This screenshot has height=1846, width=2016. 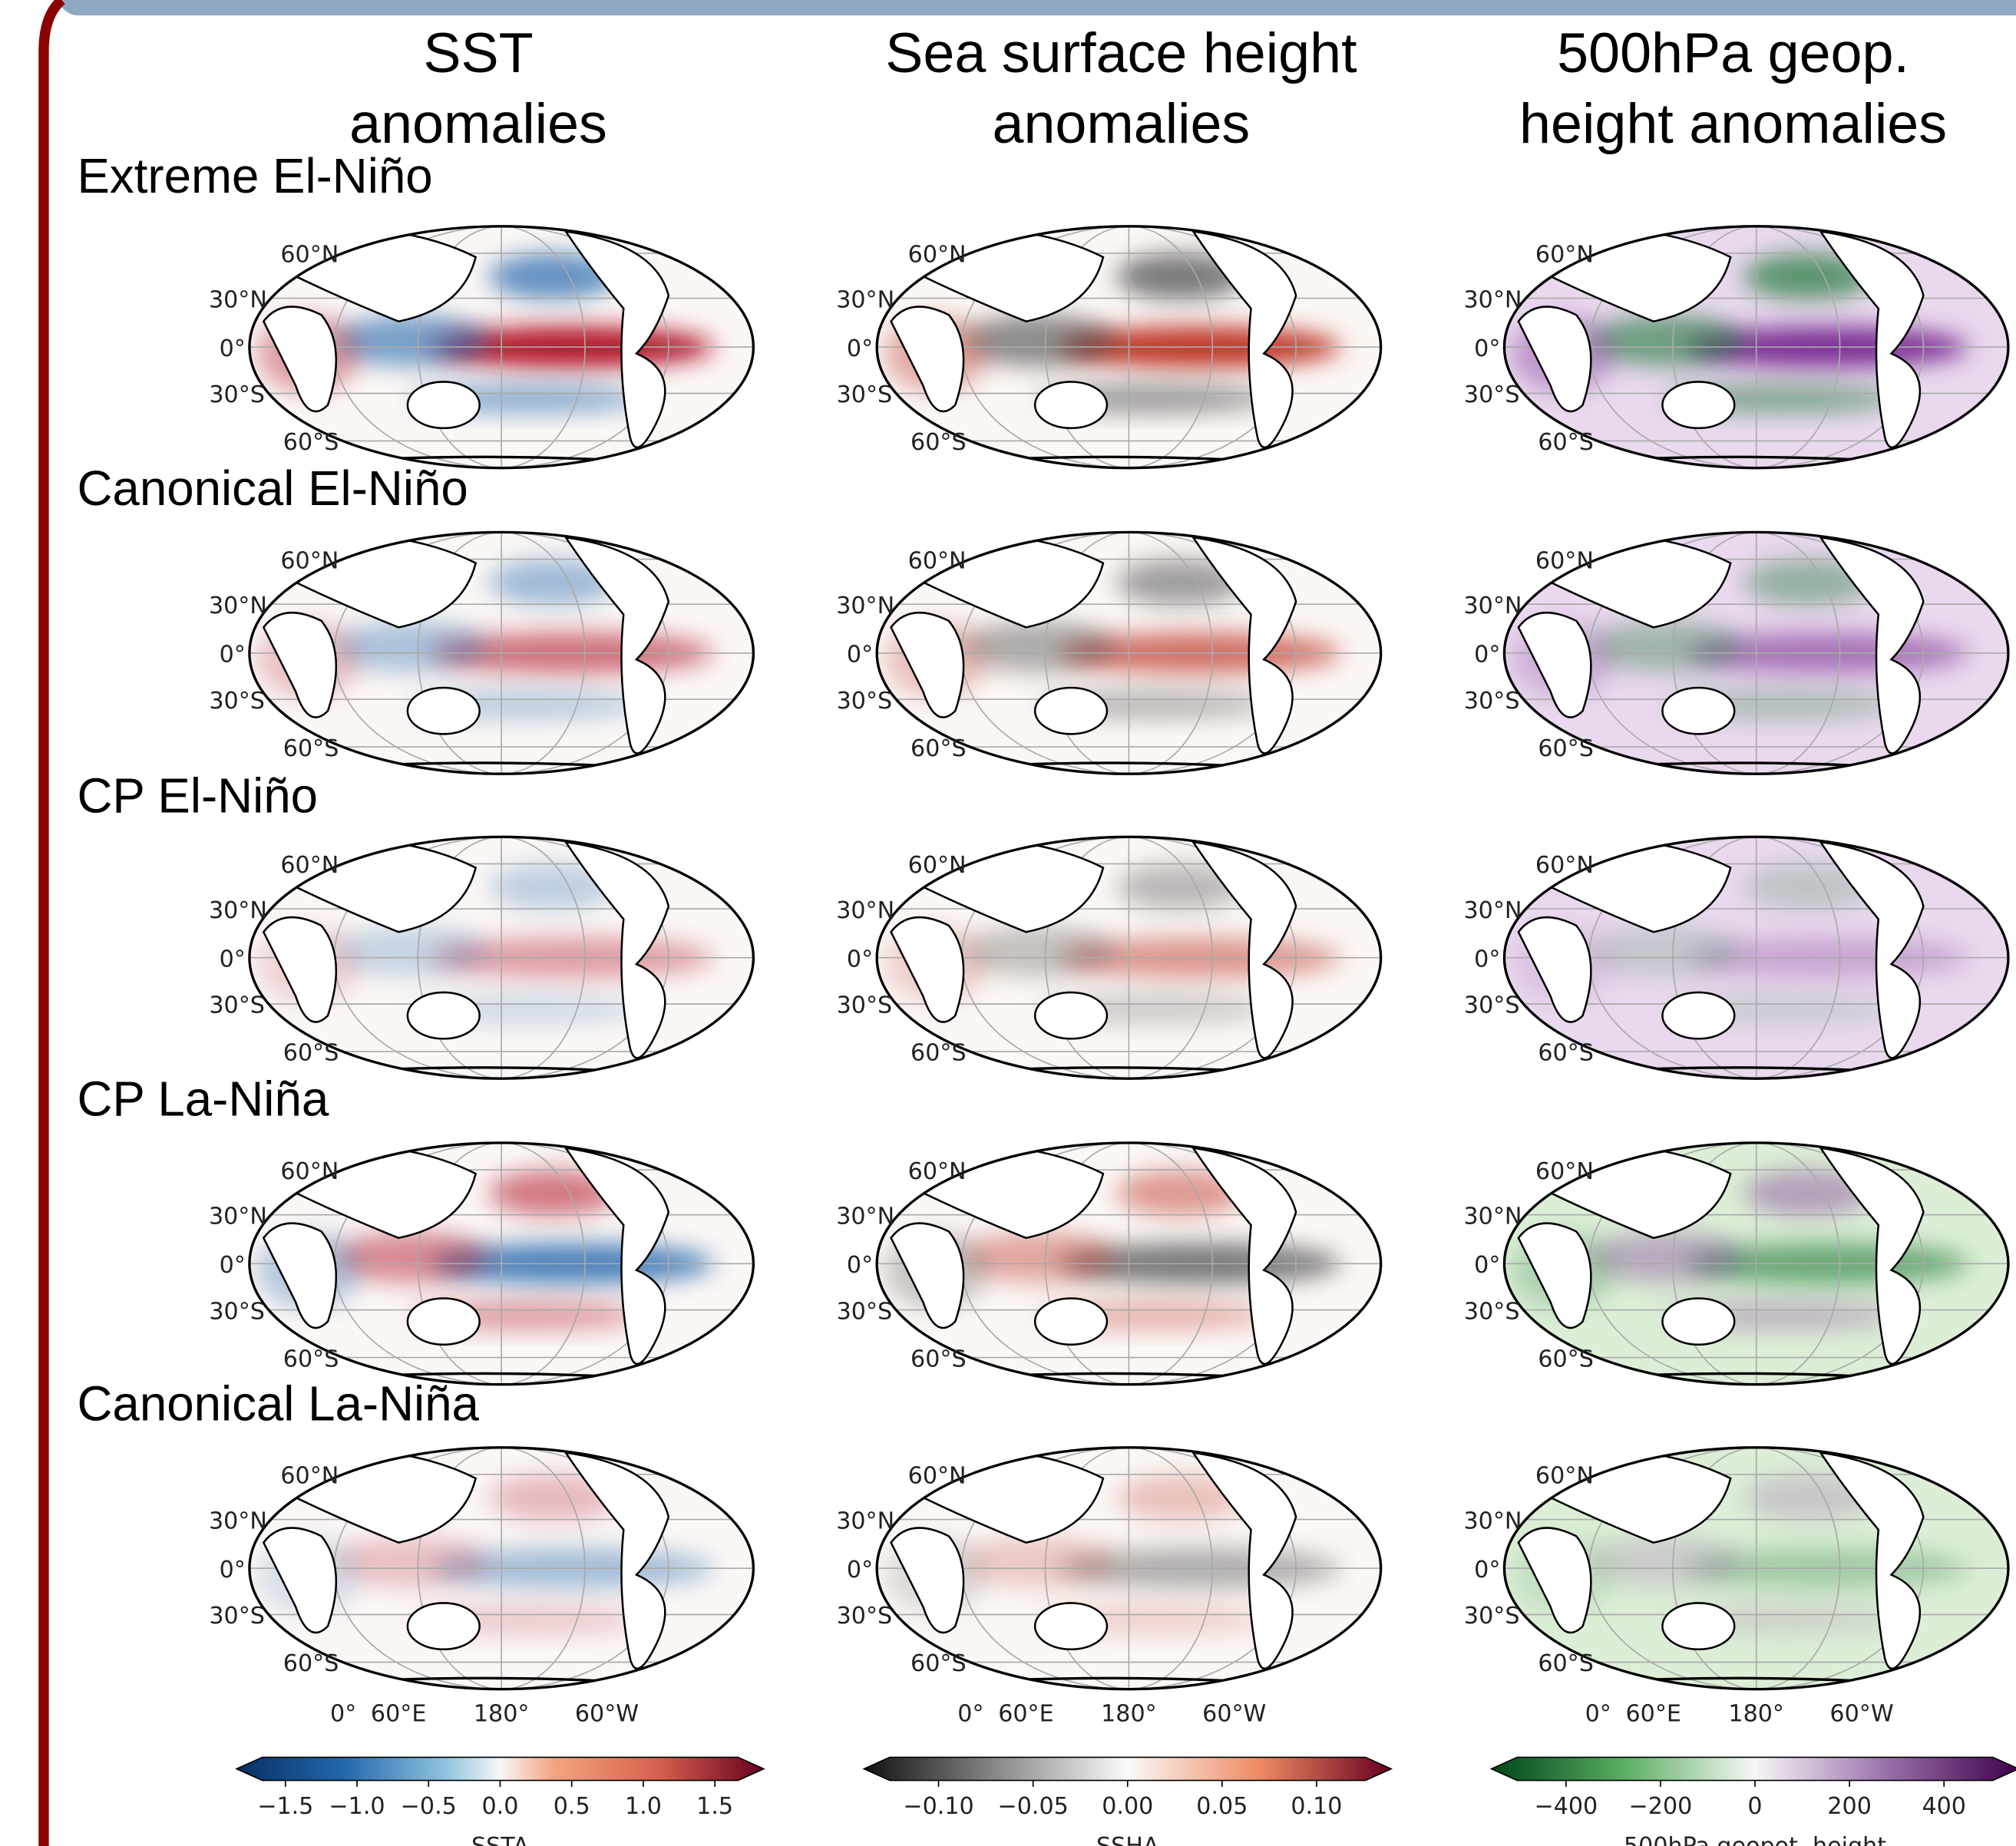 What do you see at coordinates (52, 923) in the screenshot?
I see `frame-border` at bounding box center [52, 923].